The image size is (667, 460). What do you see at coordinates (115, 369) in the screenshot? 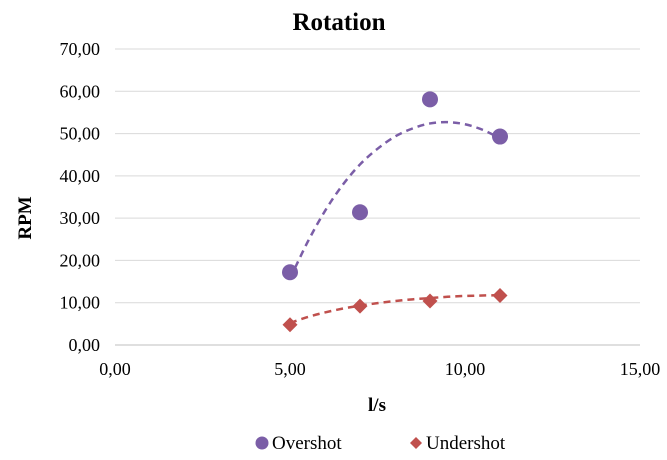
I see `x-tick-label: 0,00` at bounding box center [115, 369].